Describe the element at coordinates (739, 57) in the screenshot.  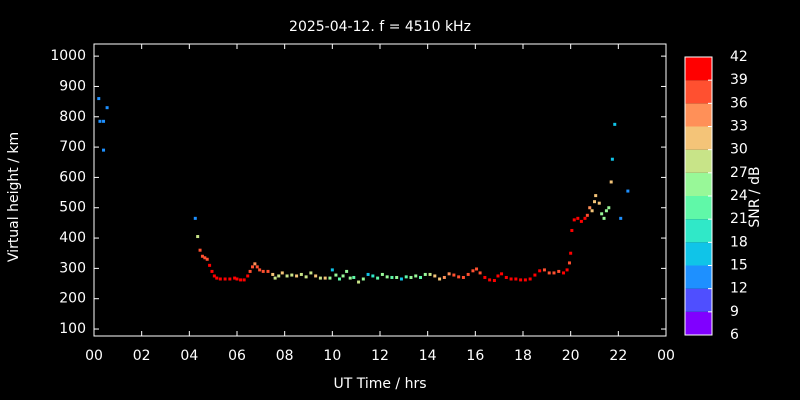
I see `colorbar-tick-label: 42` at that location.